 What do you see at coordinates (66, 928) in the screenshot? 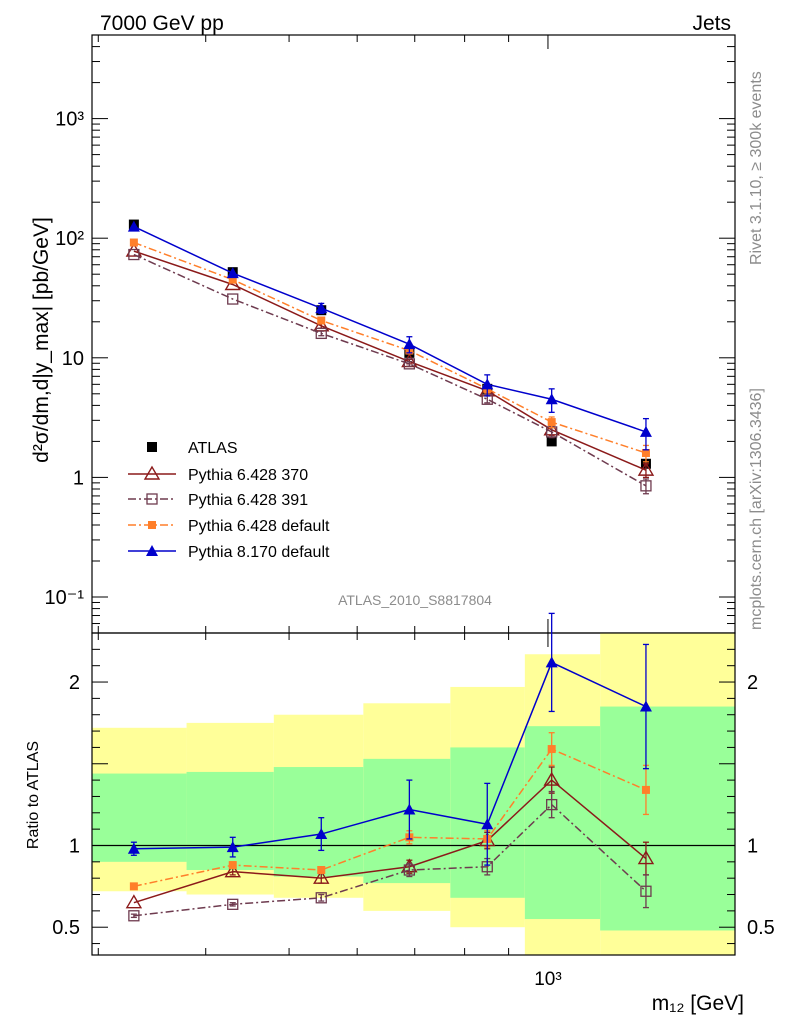
I see `ratio-y-tick-label: 0.5` at bounding box center [66, 928].